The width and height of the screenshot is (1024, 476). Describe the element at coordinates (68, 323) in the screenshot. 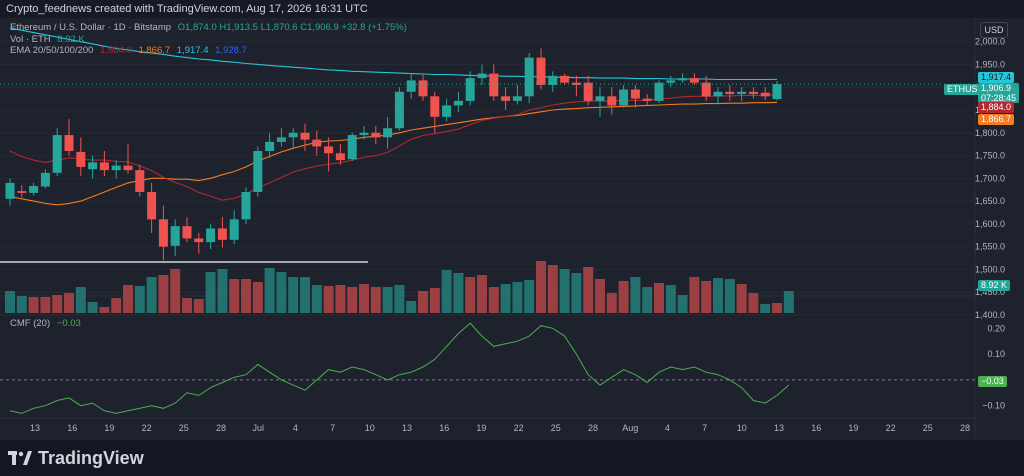

I see `legend-cmf-value: −0.03` at that location.